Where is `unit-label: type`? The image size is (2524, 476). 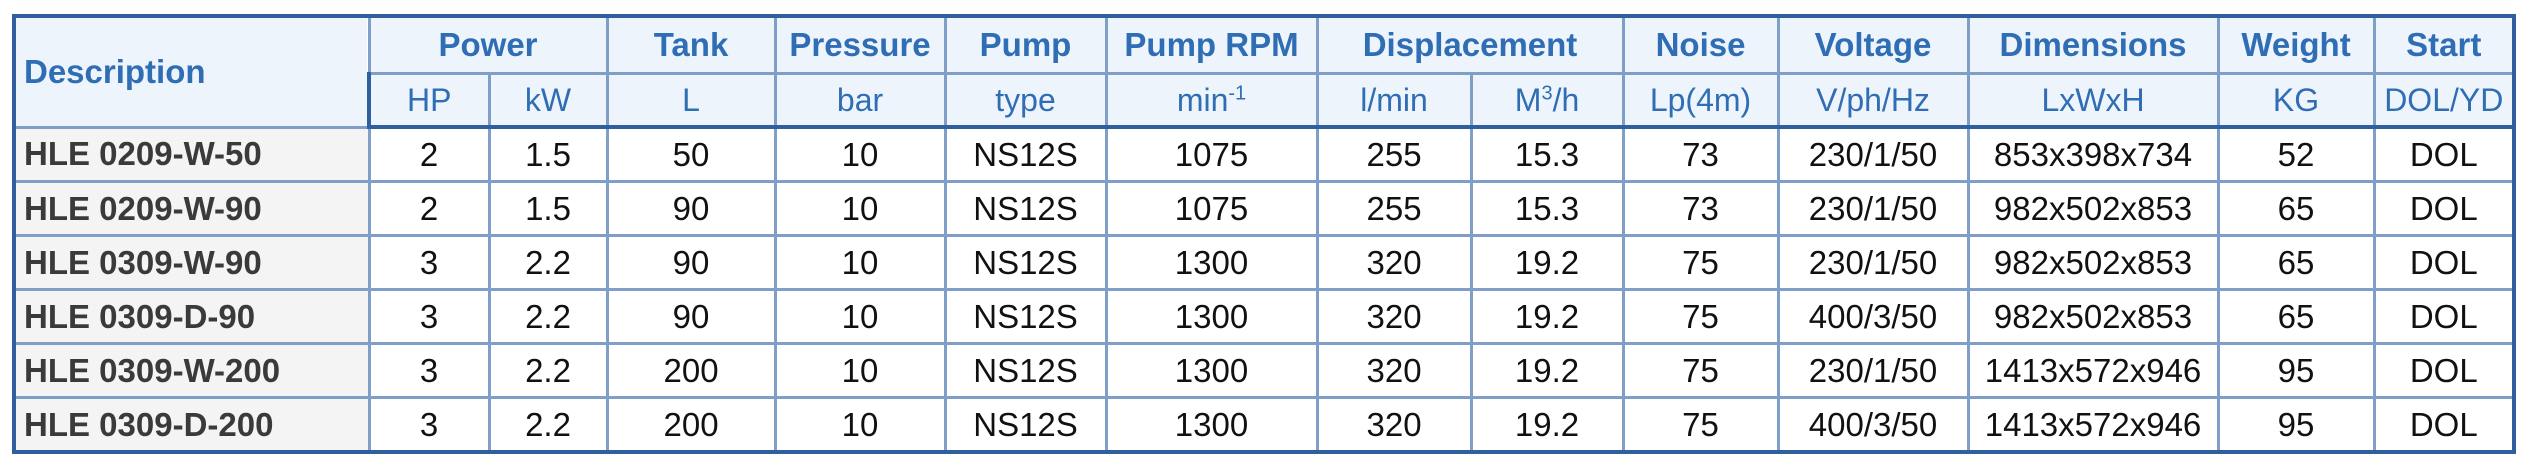
unit-label: type is located at coordinates (1025, 99).